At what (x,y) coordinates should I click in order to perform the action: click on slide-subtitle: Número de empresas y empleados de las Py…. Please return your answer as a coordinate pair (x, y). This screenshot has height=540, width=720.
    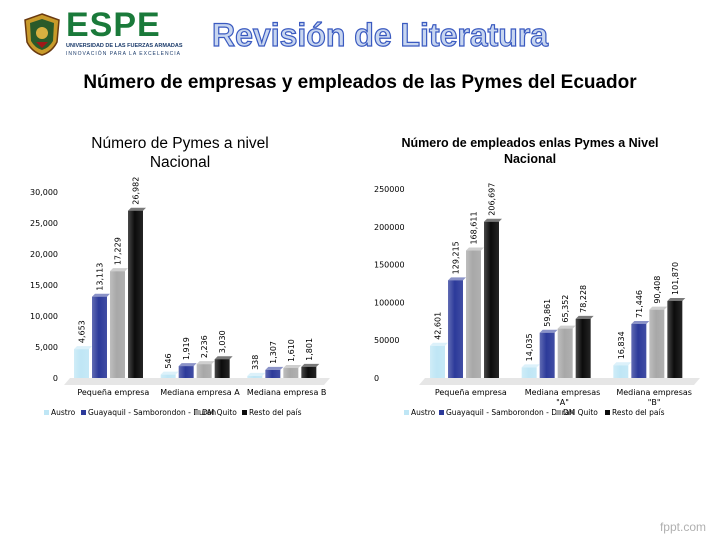
    Looking at the image, I should click on (360, 82).